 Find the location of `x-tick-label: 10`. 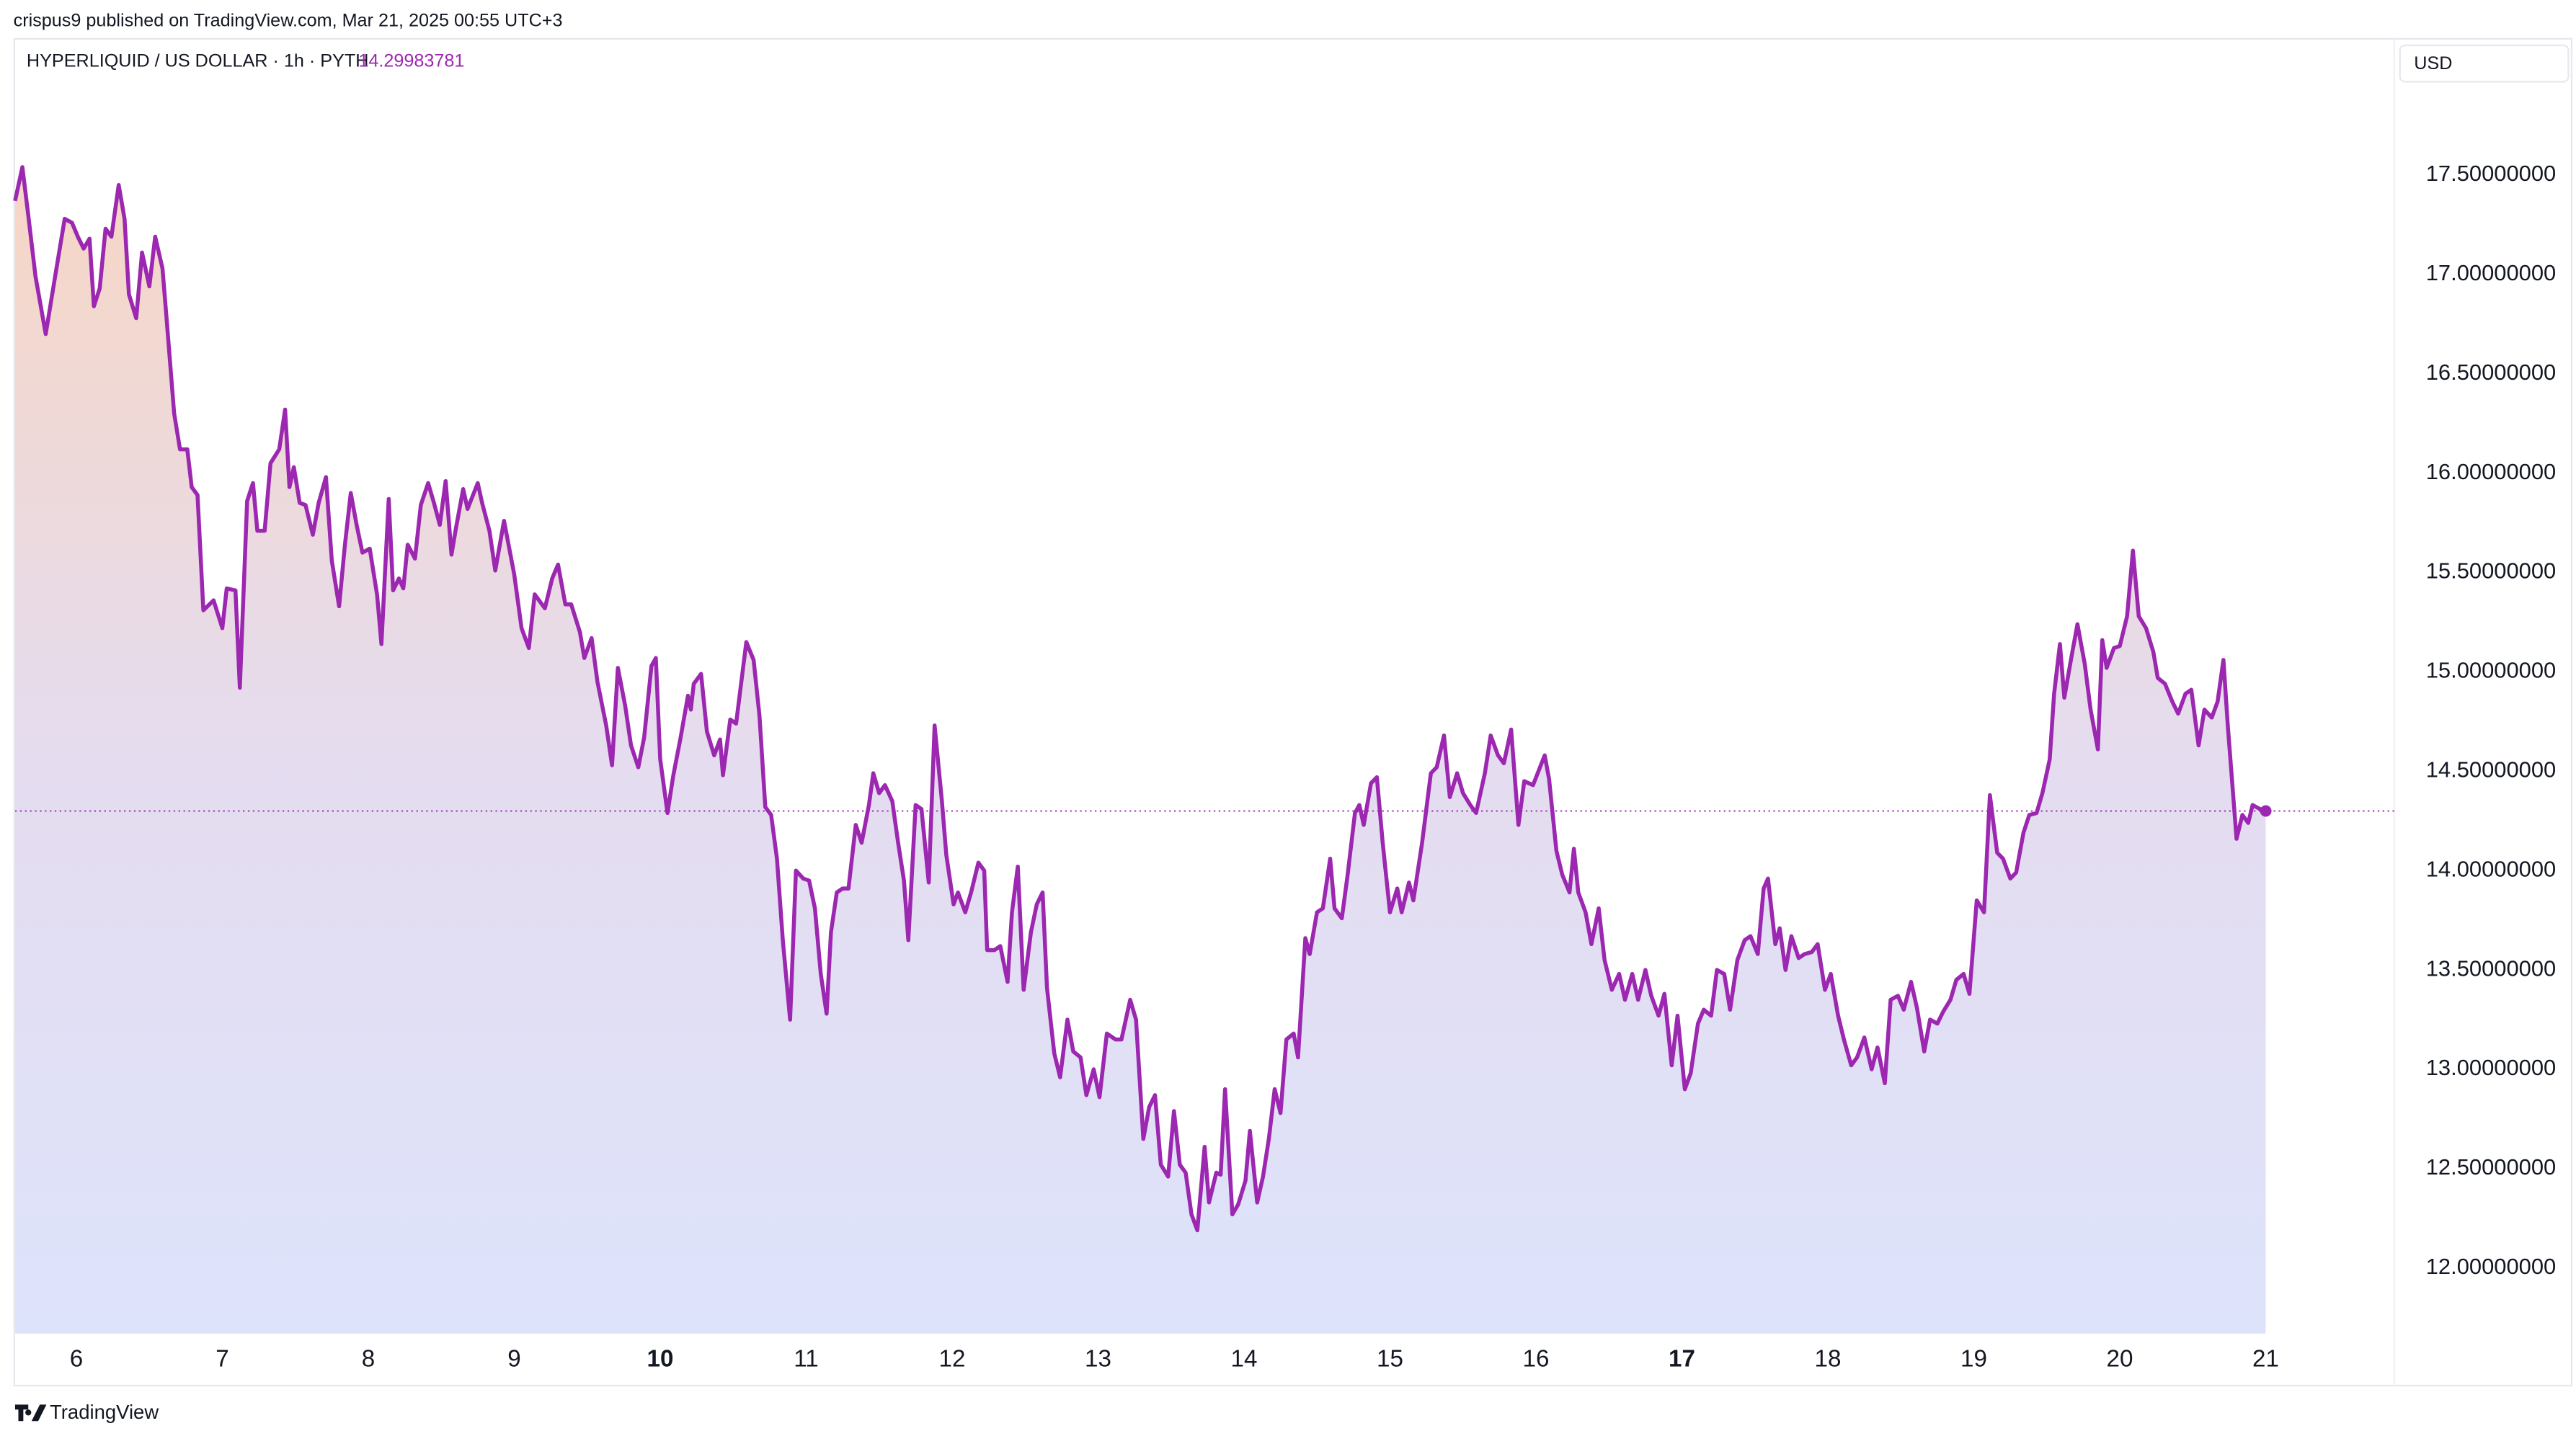

x-tick-label: 10 is located at coordinates (660, 1359).